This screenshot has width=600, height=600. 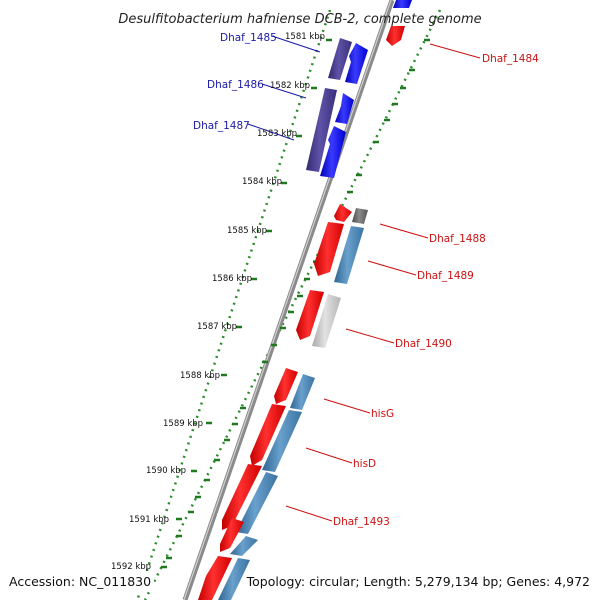 What do you see at coordinates (310, 315) in the screenshot?
I see `gene-dhaf-1490-red` at bounding box center [310, 315].